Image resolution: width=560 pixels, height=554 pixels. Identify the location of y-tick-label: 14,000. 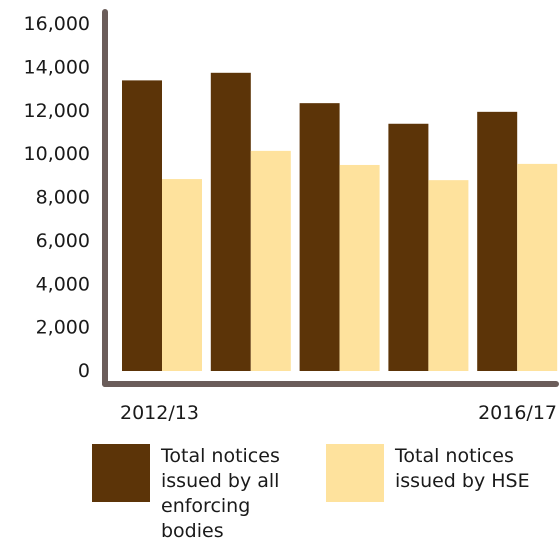
(57, 67).